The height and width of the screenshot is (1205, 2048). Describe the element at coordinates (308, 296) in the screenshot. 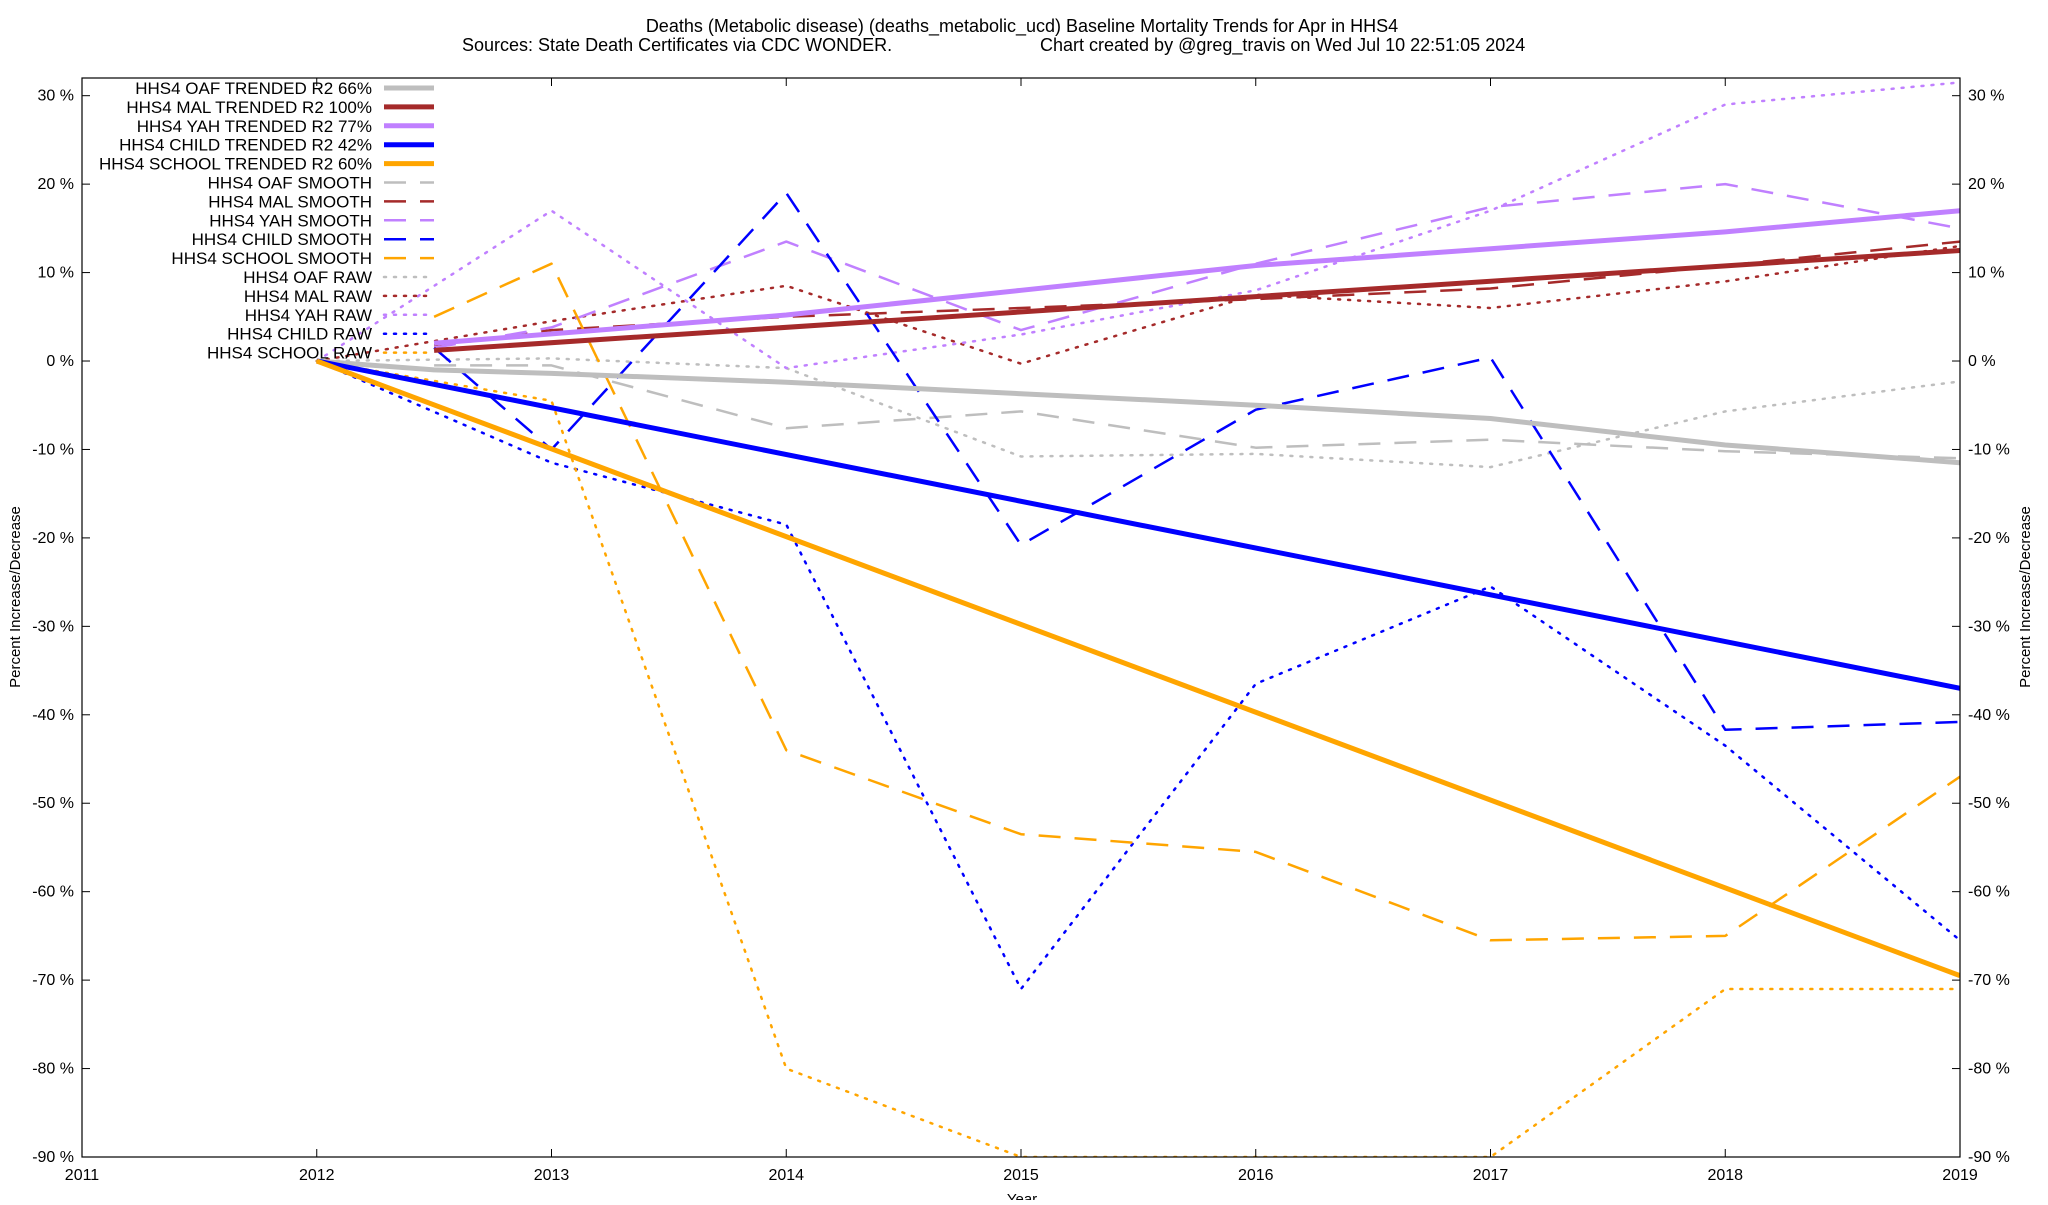

I see `legend-label-hhs4-mal-raw: HHS4 MAL RAW` at that location.